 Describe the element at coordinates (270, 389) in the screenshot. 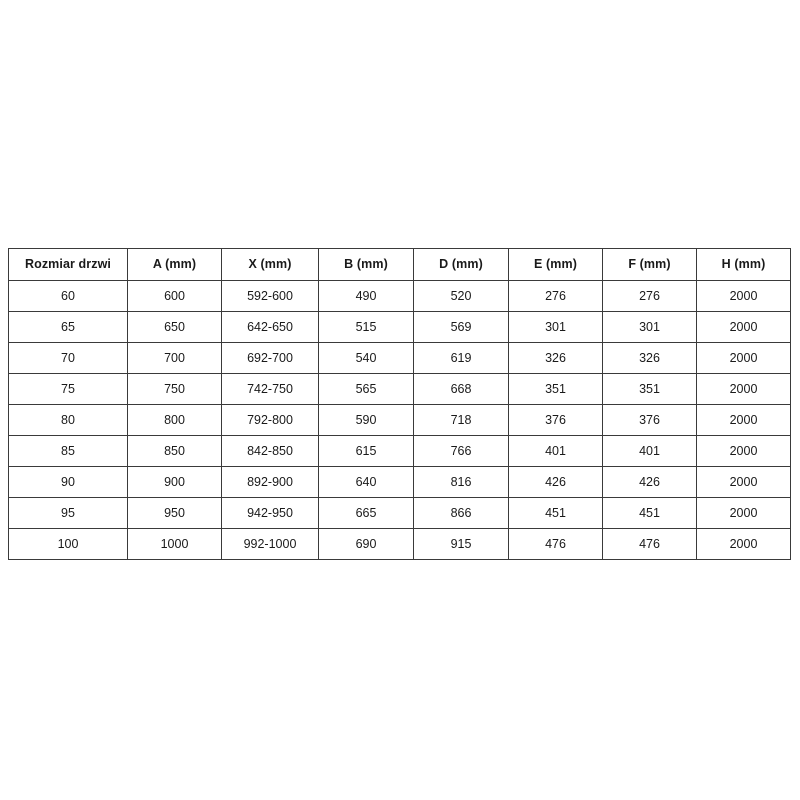

I see `cell-x: 742-750` at that location.